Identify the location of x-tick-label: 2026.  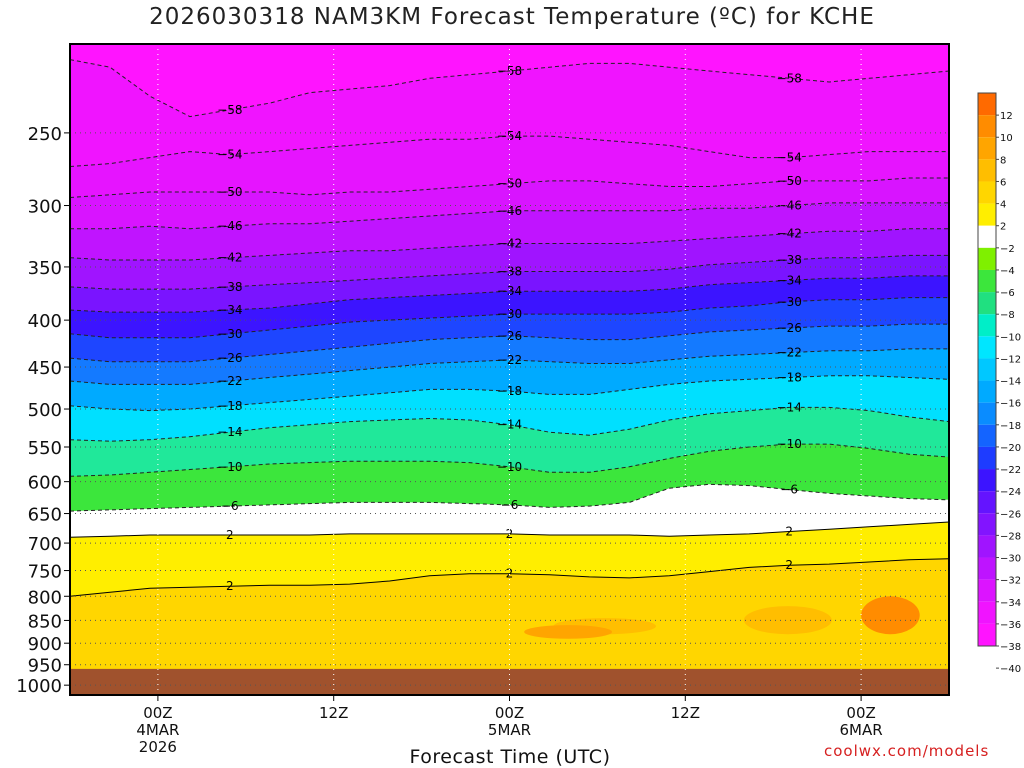
(158, 747).